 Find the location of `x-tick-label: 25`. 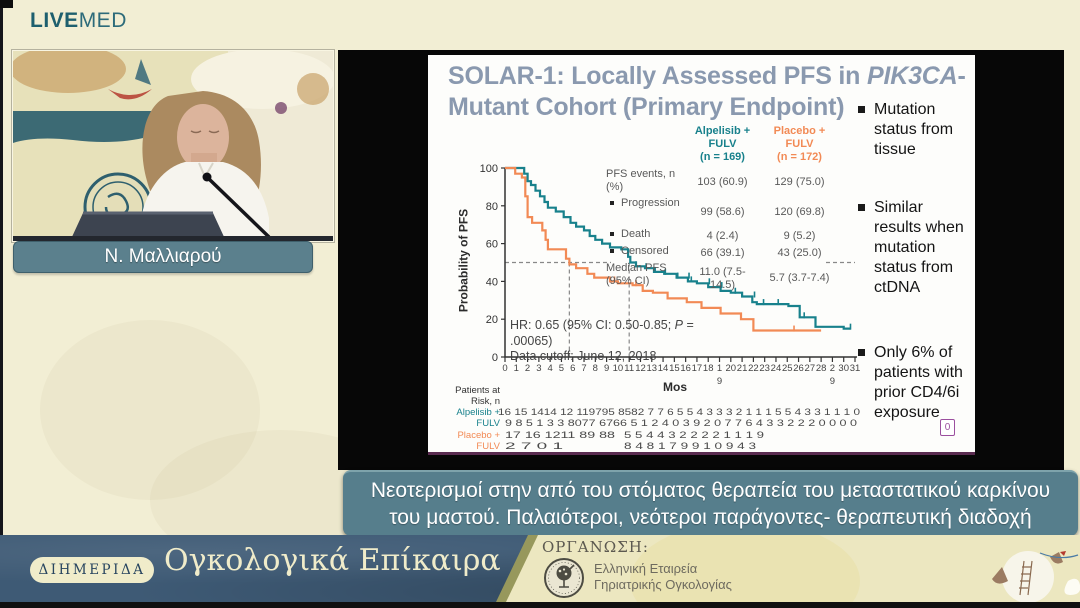

x-tick-label: 25 is located at coordinates (787, 368).